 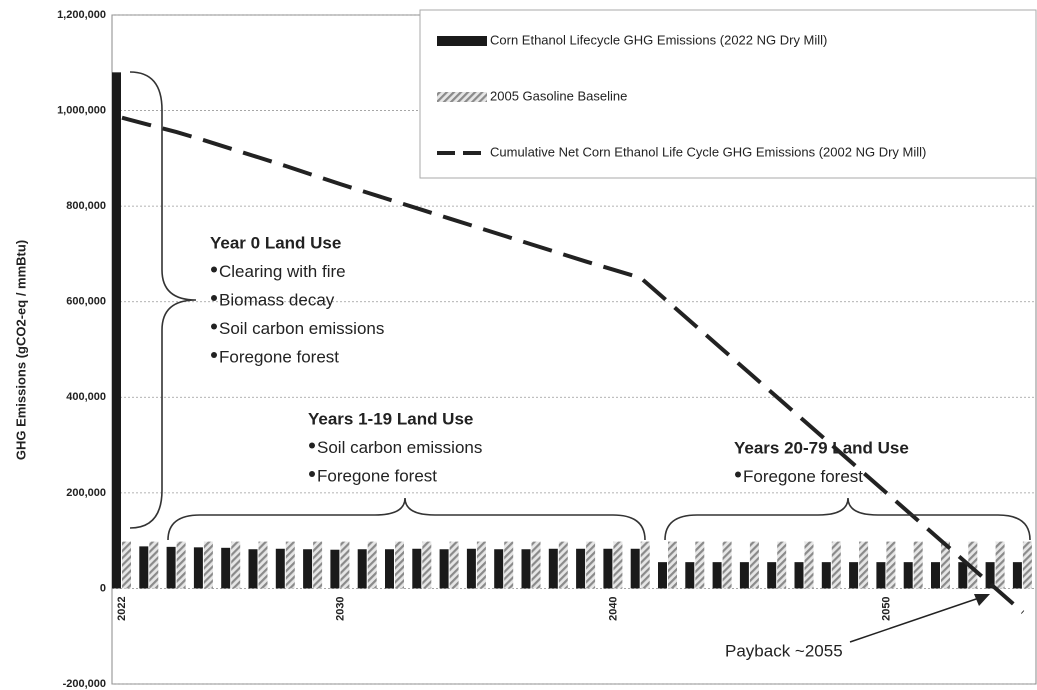 I want to click on annotation-item: Clearing with fire, so click(x=282, y=271).